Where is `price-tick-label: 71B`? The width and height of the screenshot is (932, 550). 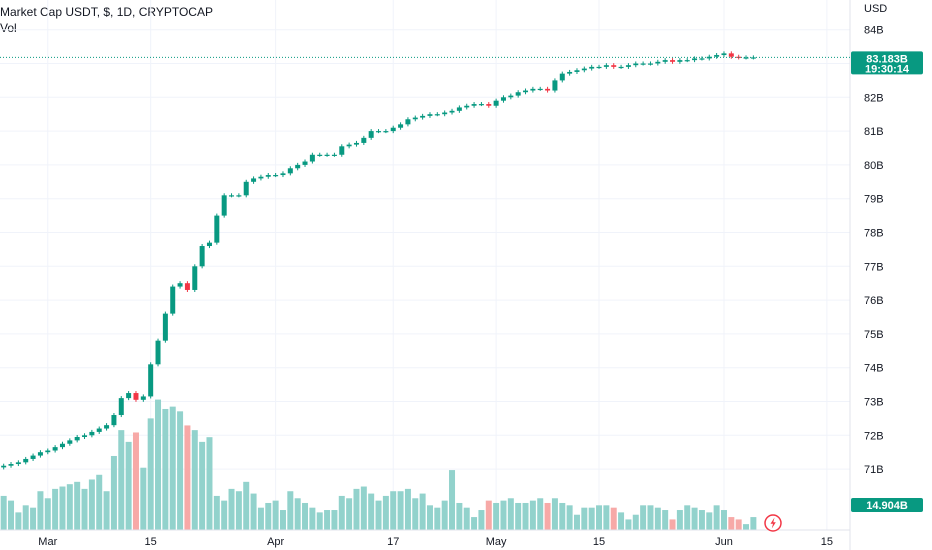
price-tick-label: 71B is located at coordinates (874, 470).